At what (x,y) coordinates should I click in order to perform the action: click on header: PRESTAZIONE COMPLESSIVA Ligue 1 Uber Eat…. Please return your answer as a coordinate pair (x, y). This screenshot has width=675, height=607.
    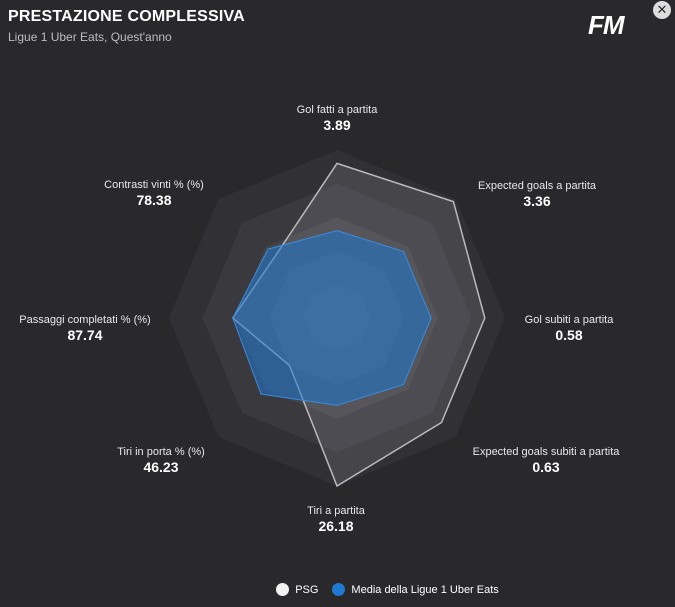
    Looking at the image, I should click on (126, 26).